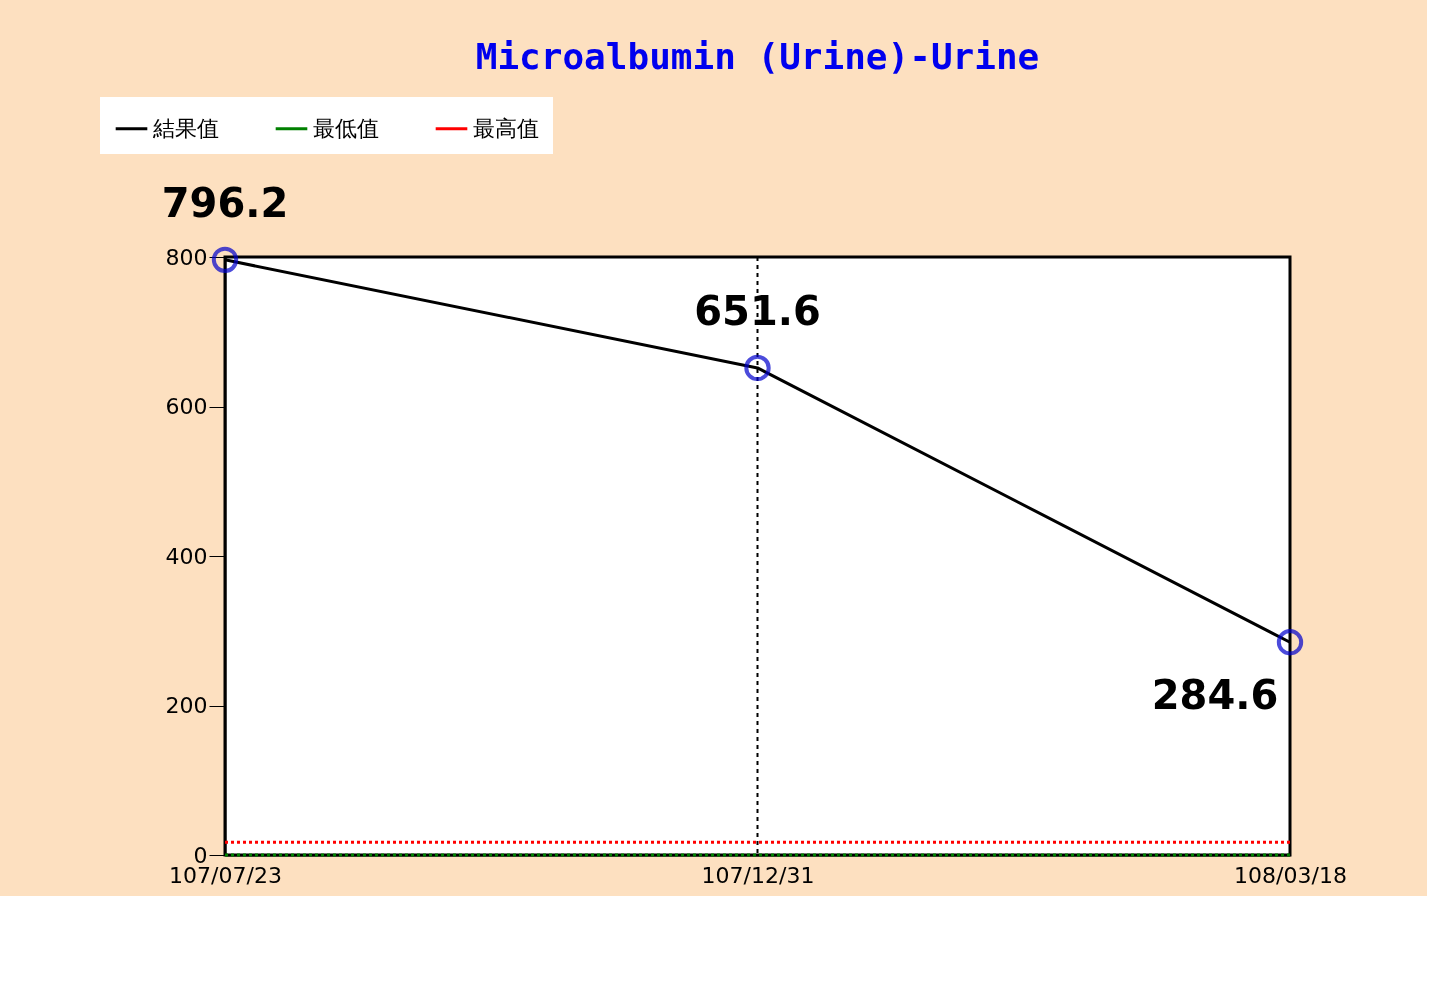  Describe the element at coordinates (757, 310) in the screenshot. I see `data-label: 651.6` at that location.